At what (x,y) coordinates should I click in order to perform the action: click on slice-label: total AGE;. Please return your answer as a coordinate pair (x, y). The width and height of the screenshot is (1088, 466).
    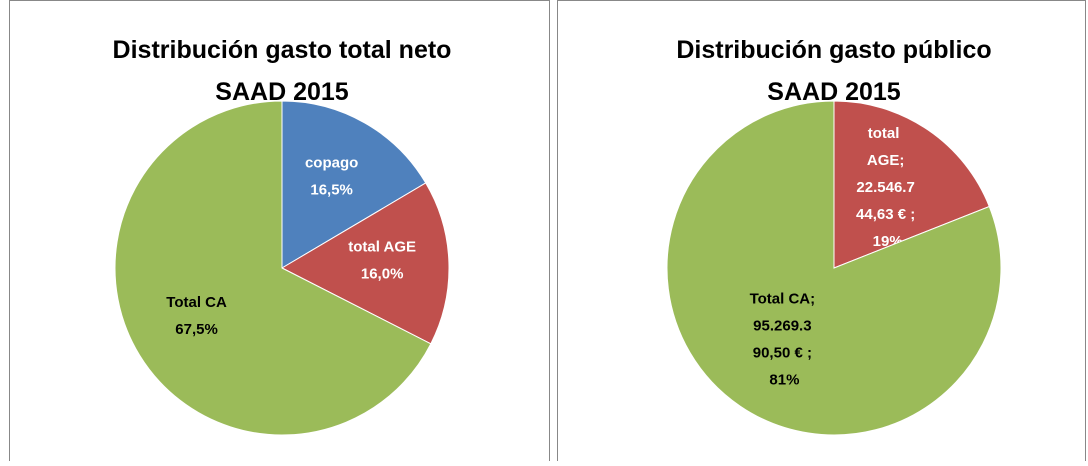
    Looking at the image, I should click on (886, 147).